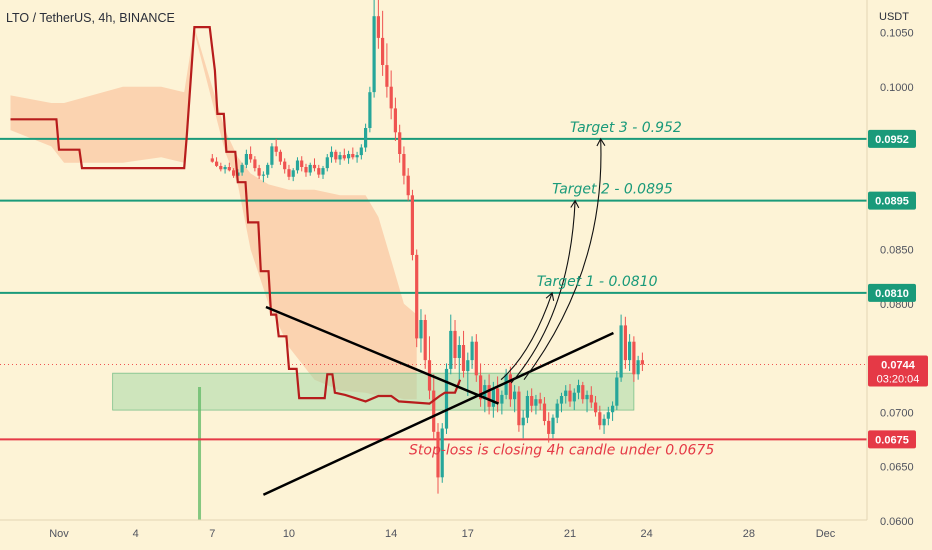 This screenshot has height=550, width=932. I want to click on price-tick-label: 0.0700, so click(897, 413).